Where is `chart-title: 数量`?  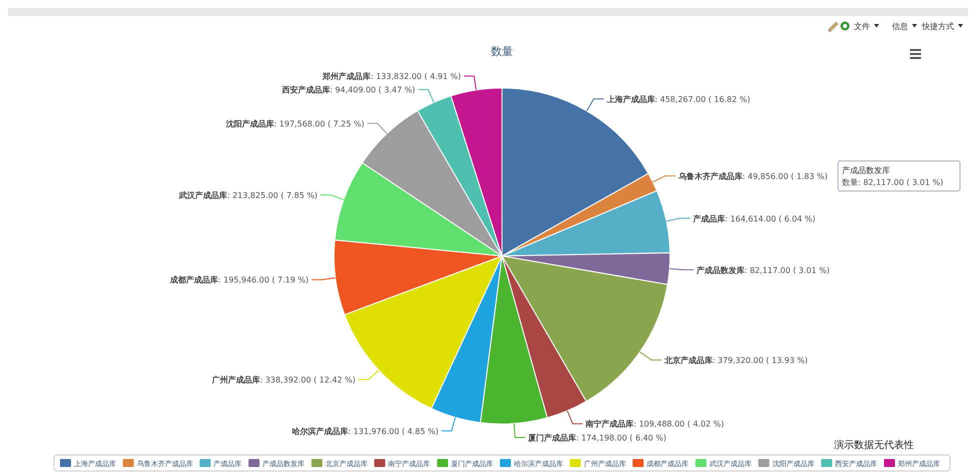
chart-title: 数量 is located at coordinates (502, 51).